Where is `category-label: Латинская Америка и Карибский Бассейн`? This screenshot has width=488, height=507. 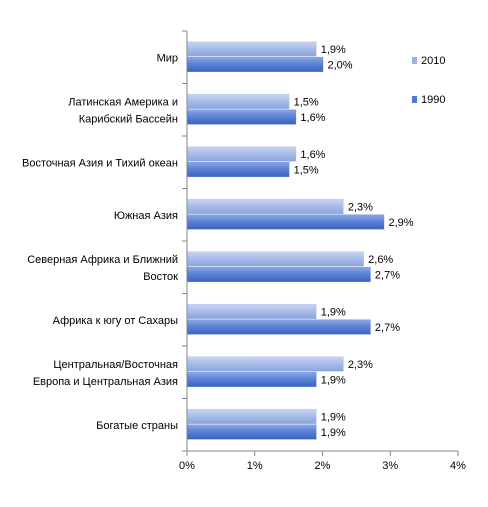
category-label: Латинская Америка и Карибский Бассейн is located at coordinates (123, 110).